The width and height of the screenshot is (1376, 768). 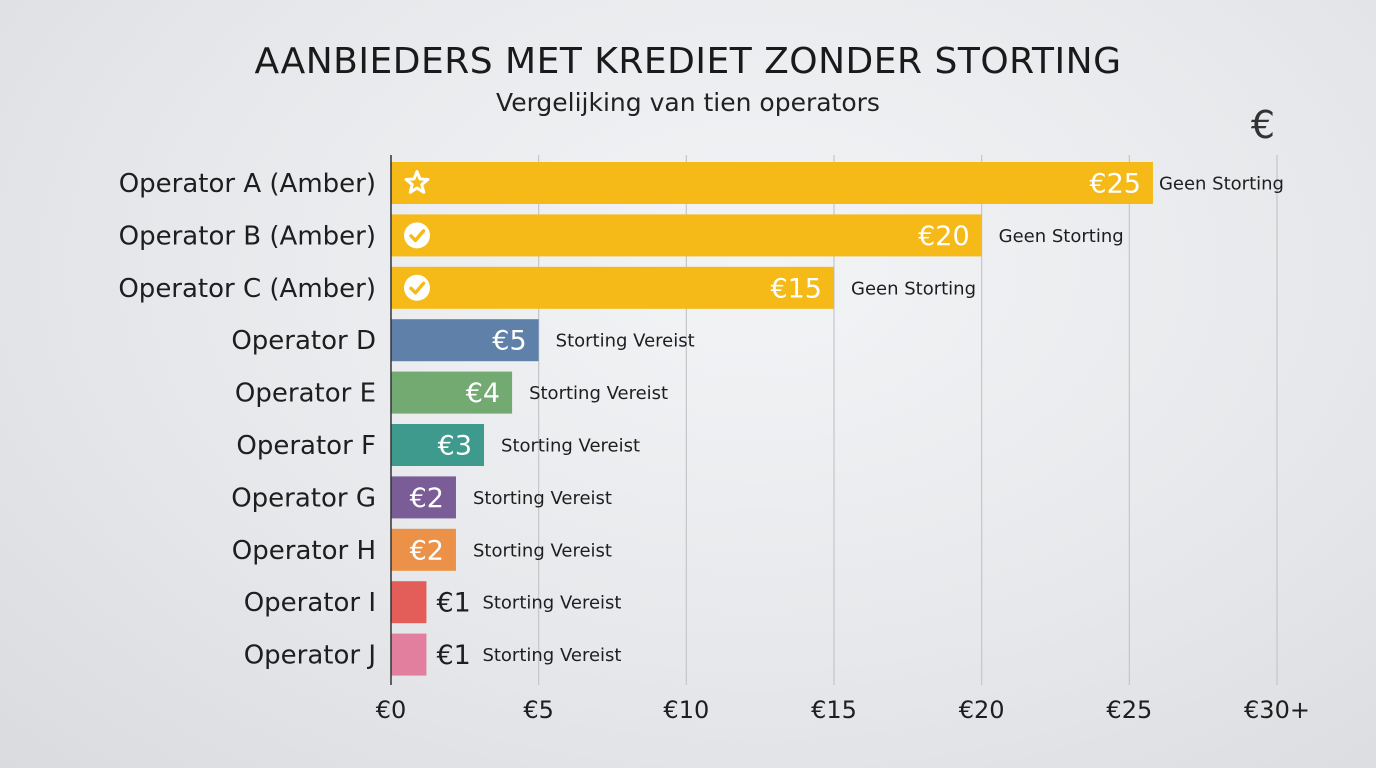 I want to click on category-label: Operator A (Amber), so click(x=247, y=184).